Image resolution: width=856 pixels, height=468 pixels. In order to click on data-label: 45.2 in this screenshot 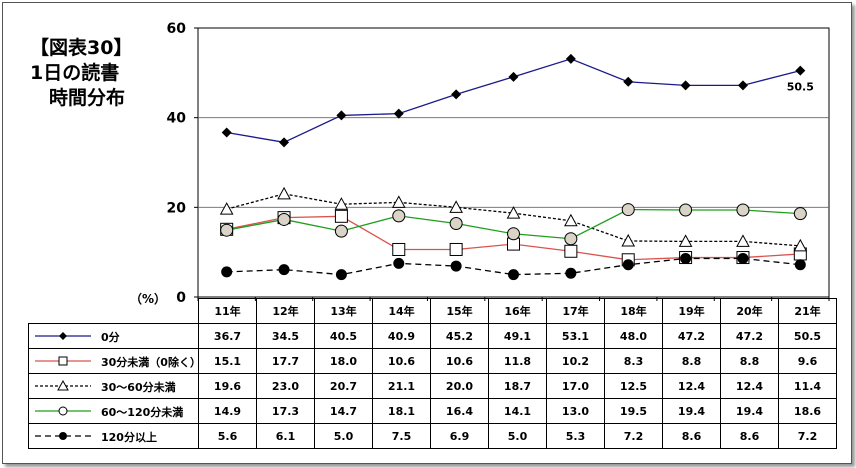, I will do `click(459, 336)`.